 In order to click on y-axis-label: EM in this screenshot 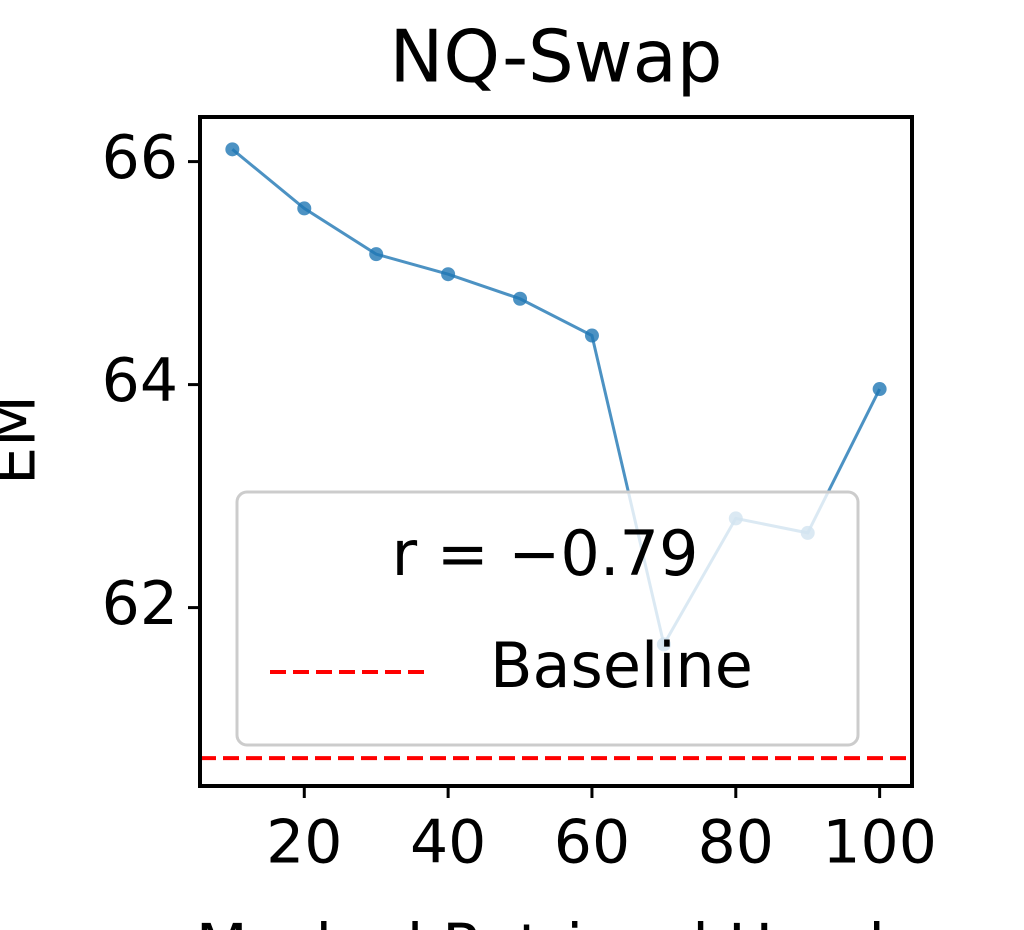, I will do `click(25, 440)`.